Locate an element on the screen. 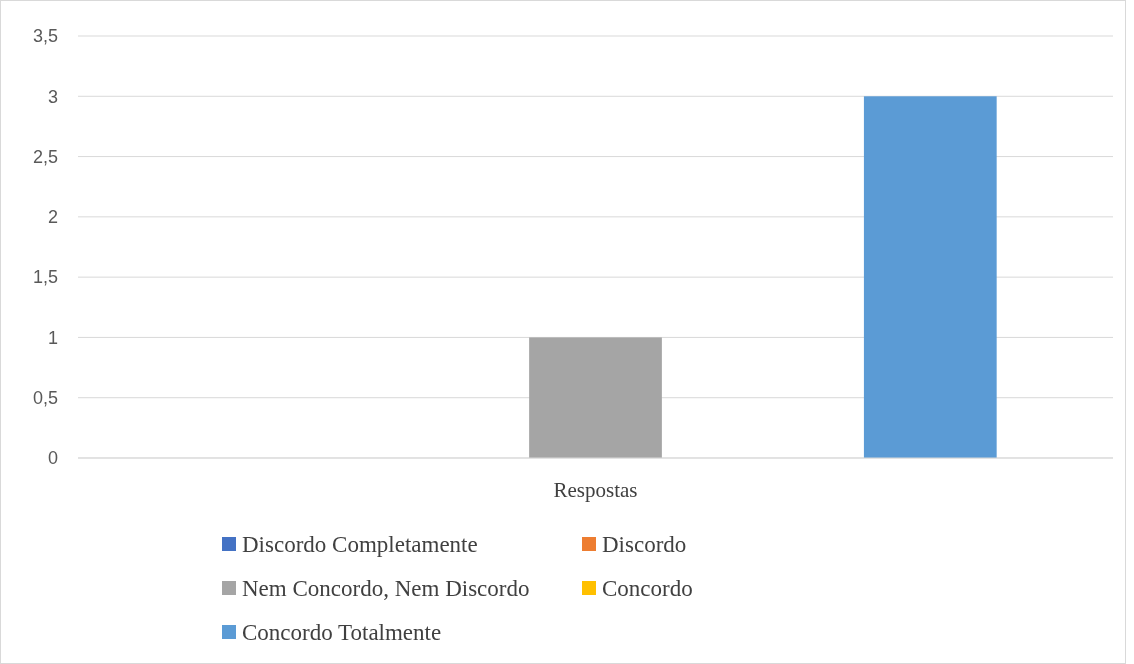 The width and height of the screenshot is (1134, 664). y-tick-label: 2 is located at coordinates (52, 217).